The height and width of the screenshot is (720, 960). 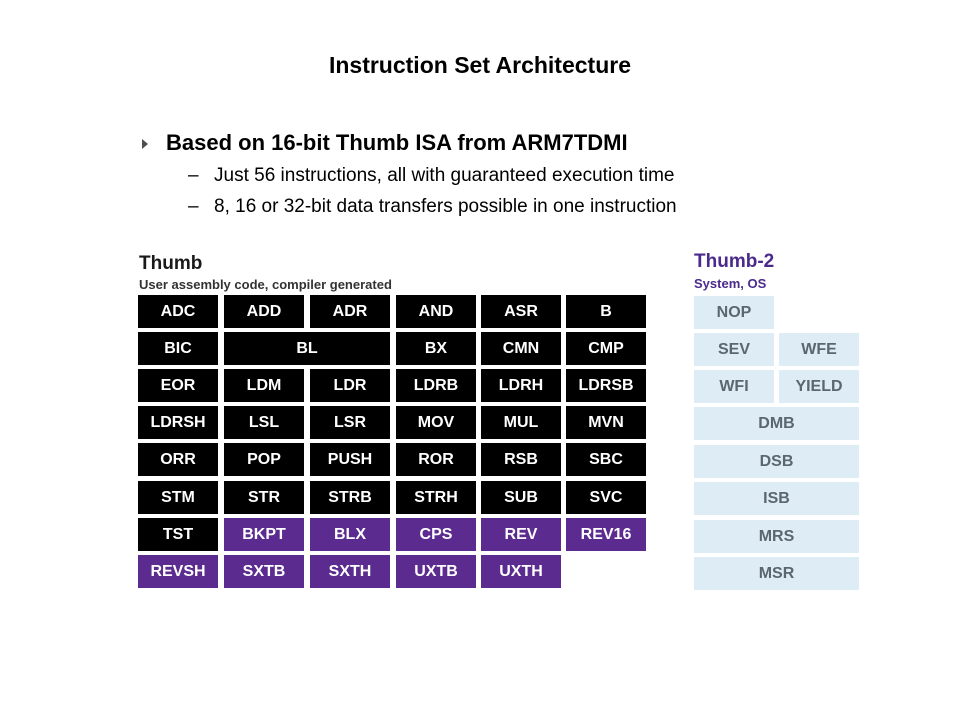 I want to click on instruction-cell-strb: STRB, so click(x=350, y=497).